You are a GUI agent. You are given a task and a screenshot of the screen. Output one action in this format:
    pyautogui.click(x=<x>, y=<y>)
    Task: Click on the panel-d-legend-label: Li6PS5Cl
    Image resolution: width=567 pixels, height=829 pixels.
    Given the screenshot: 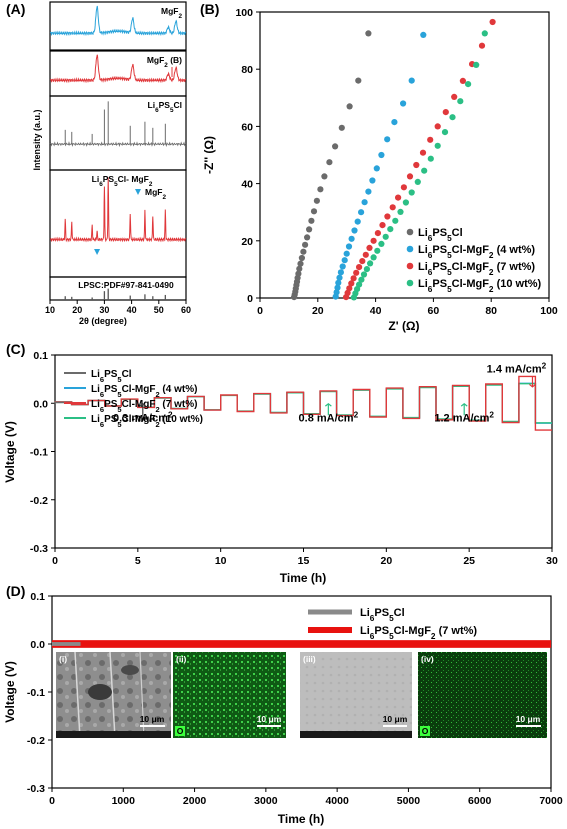 What is the action you would take?
    pyautogui.click(x=382, y=615)
    